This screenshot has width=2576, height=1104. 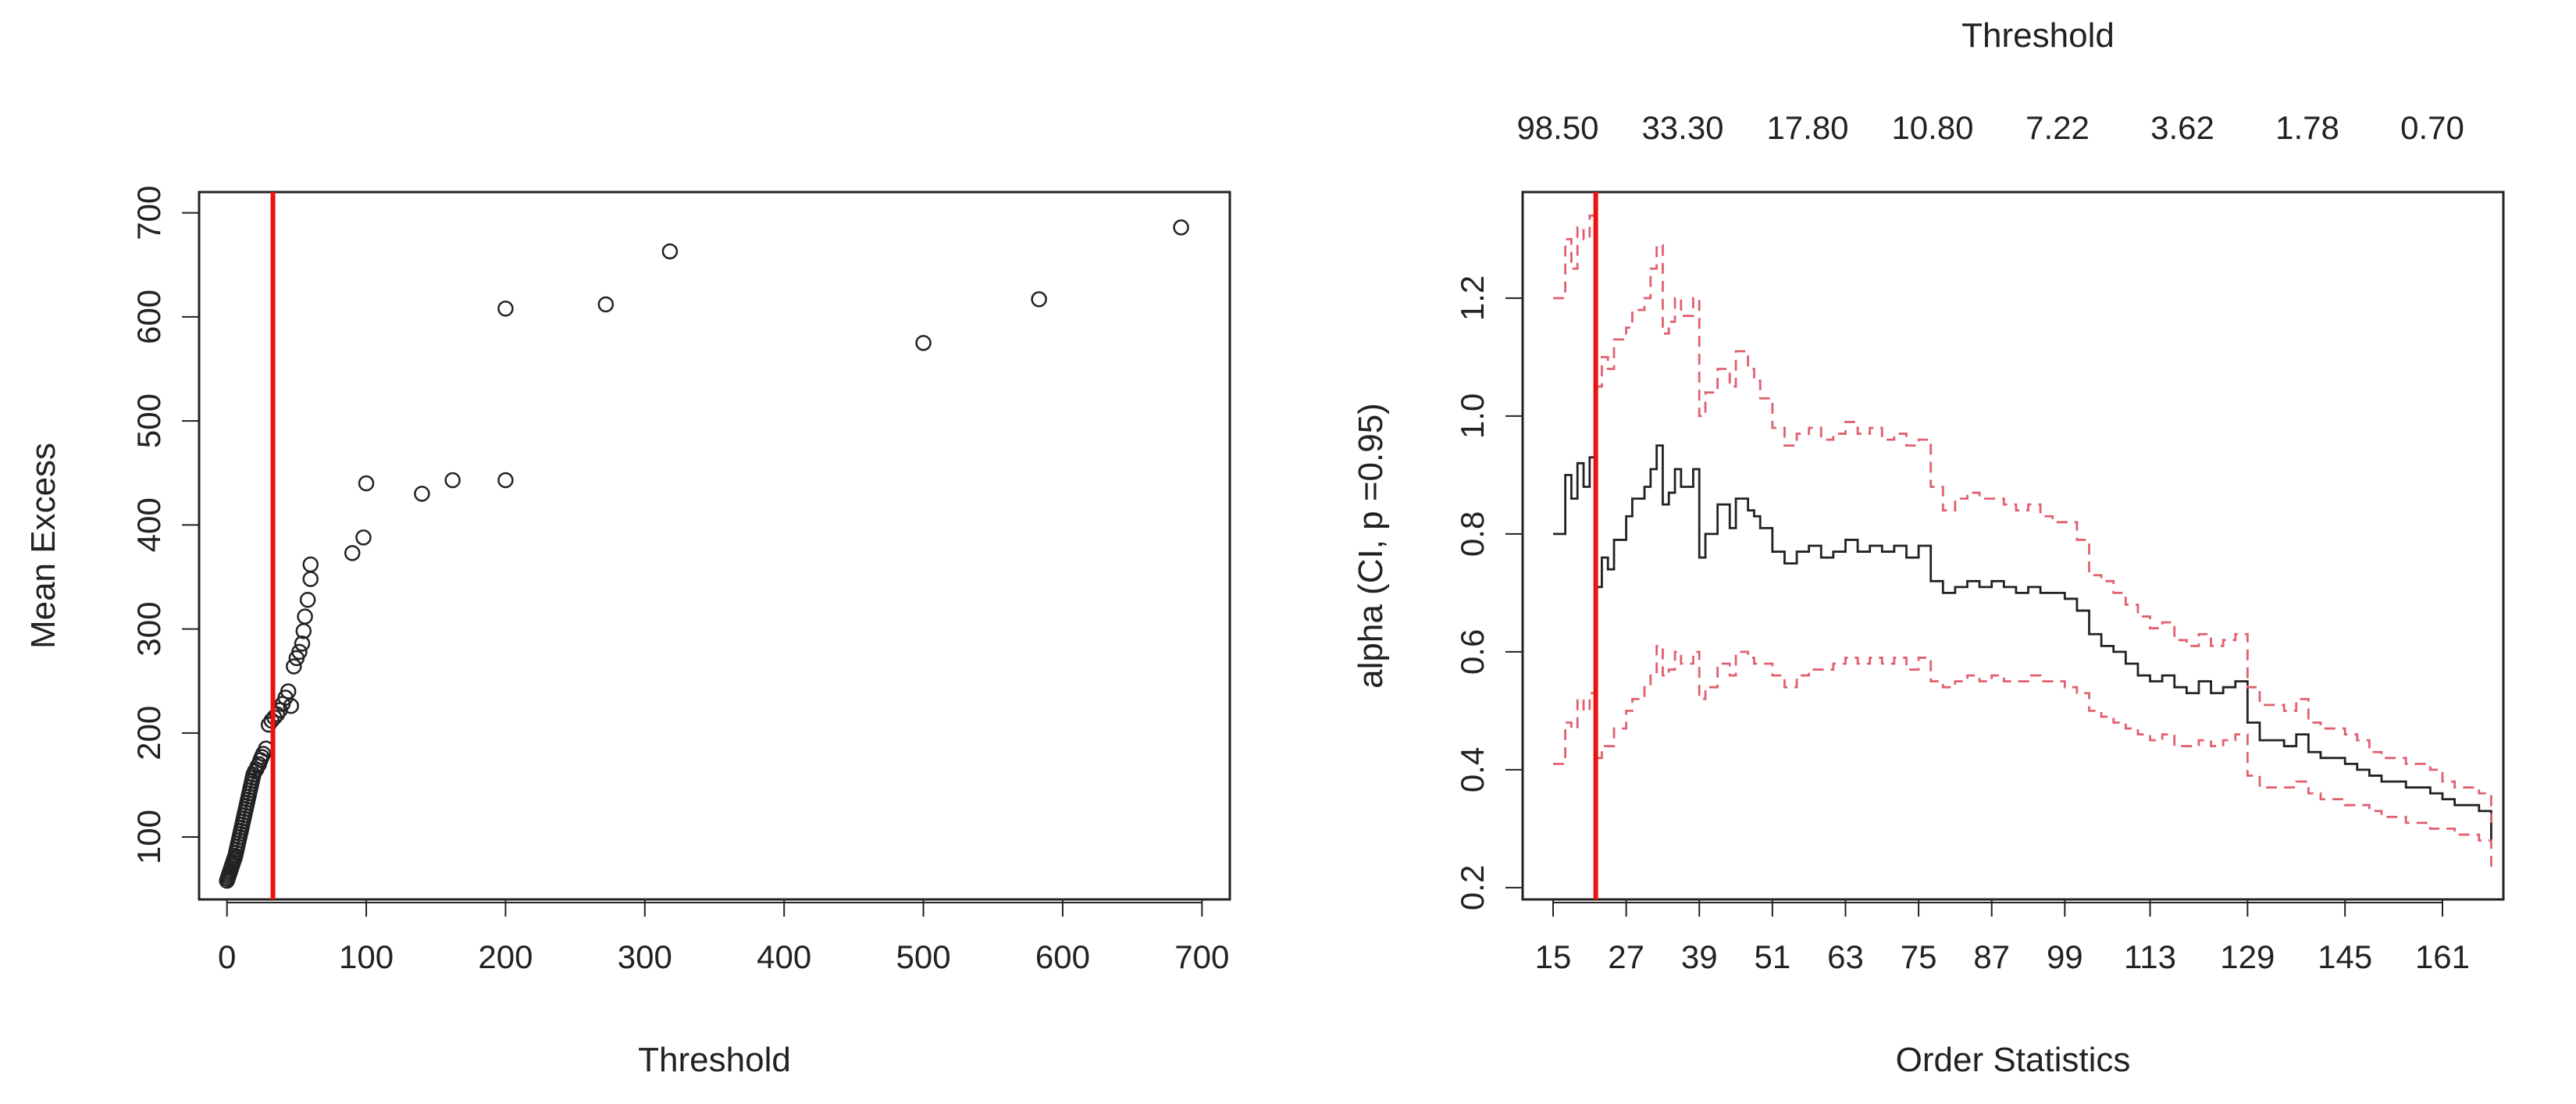 What do you see at coordinates (2307, 128) in the screenshot?
I see `right-top-tick-label: 1.78` at bounding box center [2307, 128].